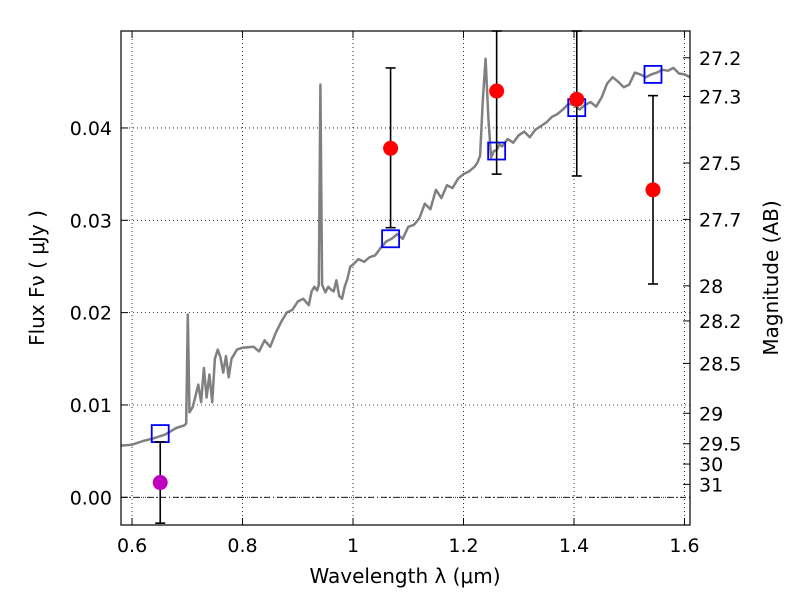 The width and height of the screenshot is (800, 600). I want to click on right-tick-label: 28.2, so click(720, 322).